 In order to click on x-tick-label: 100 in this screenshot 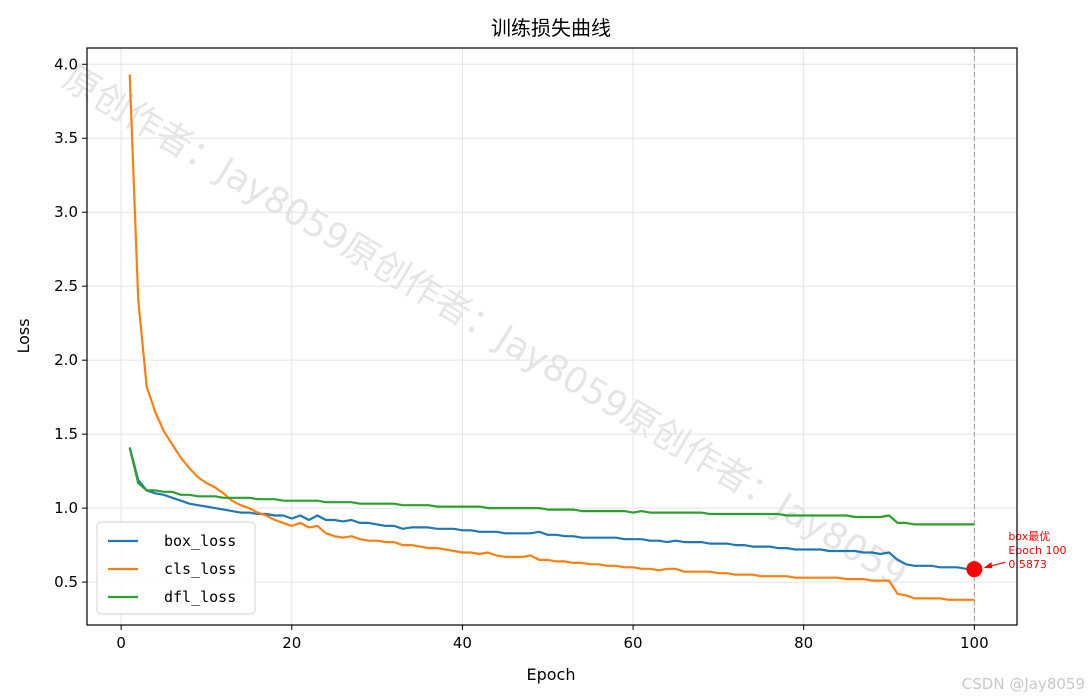, I will do `click(974, 643)`.